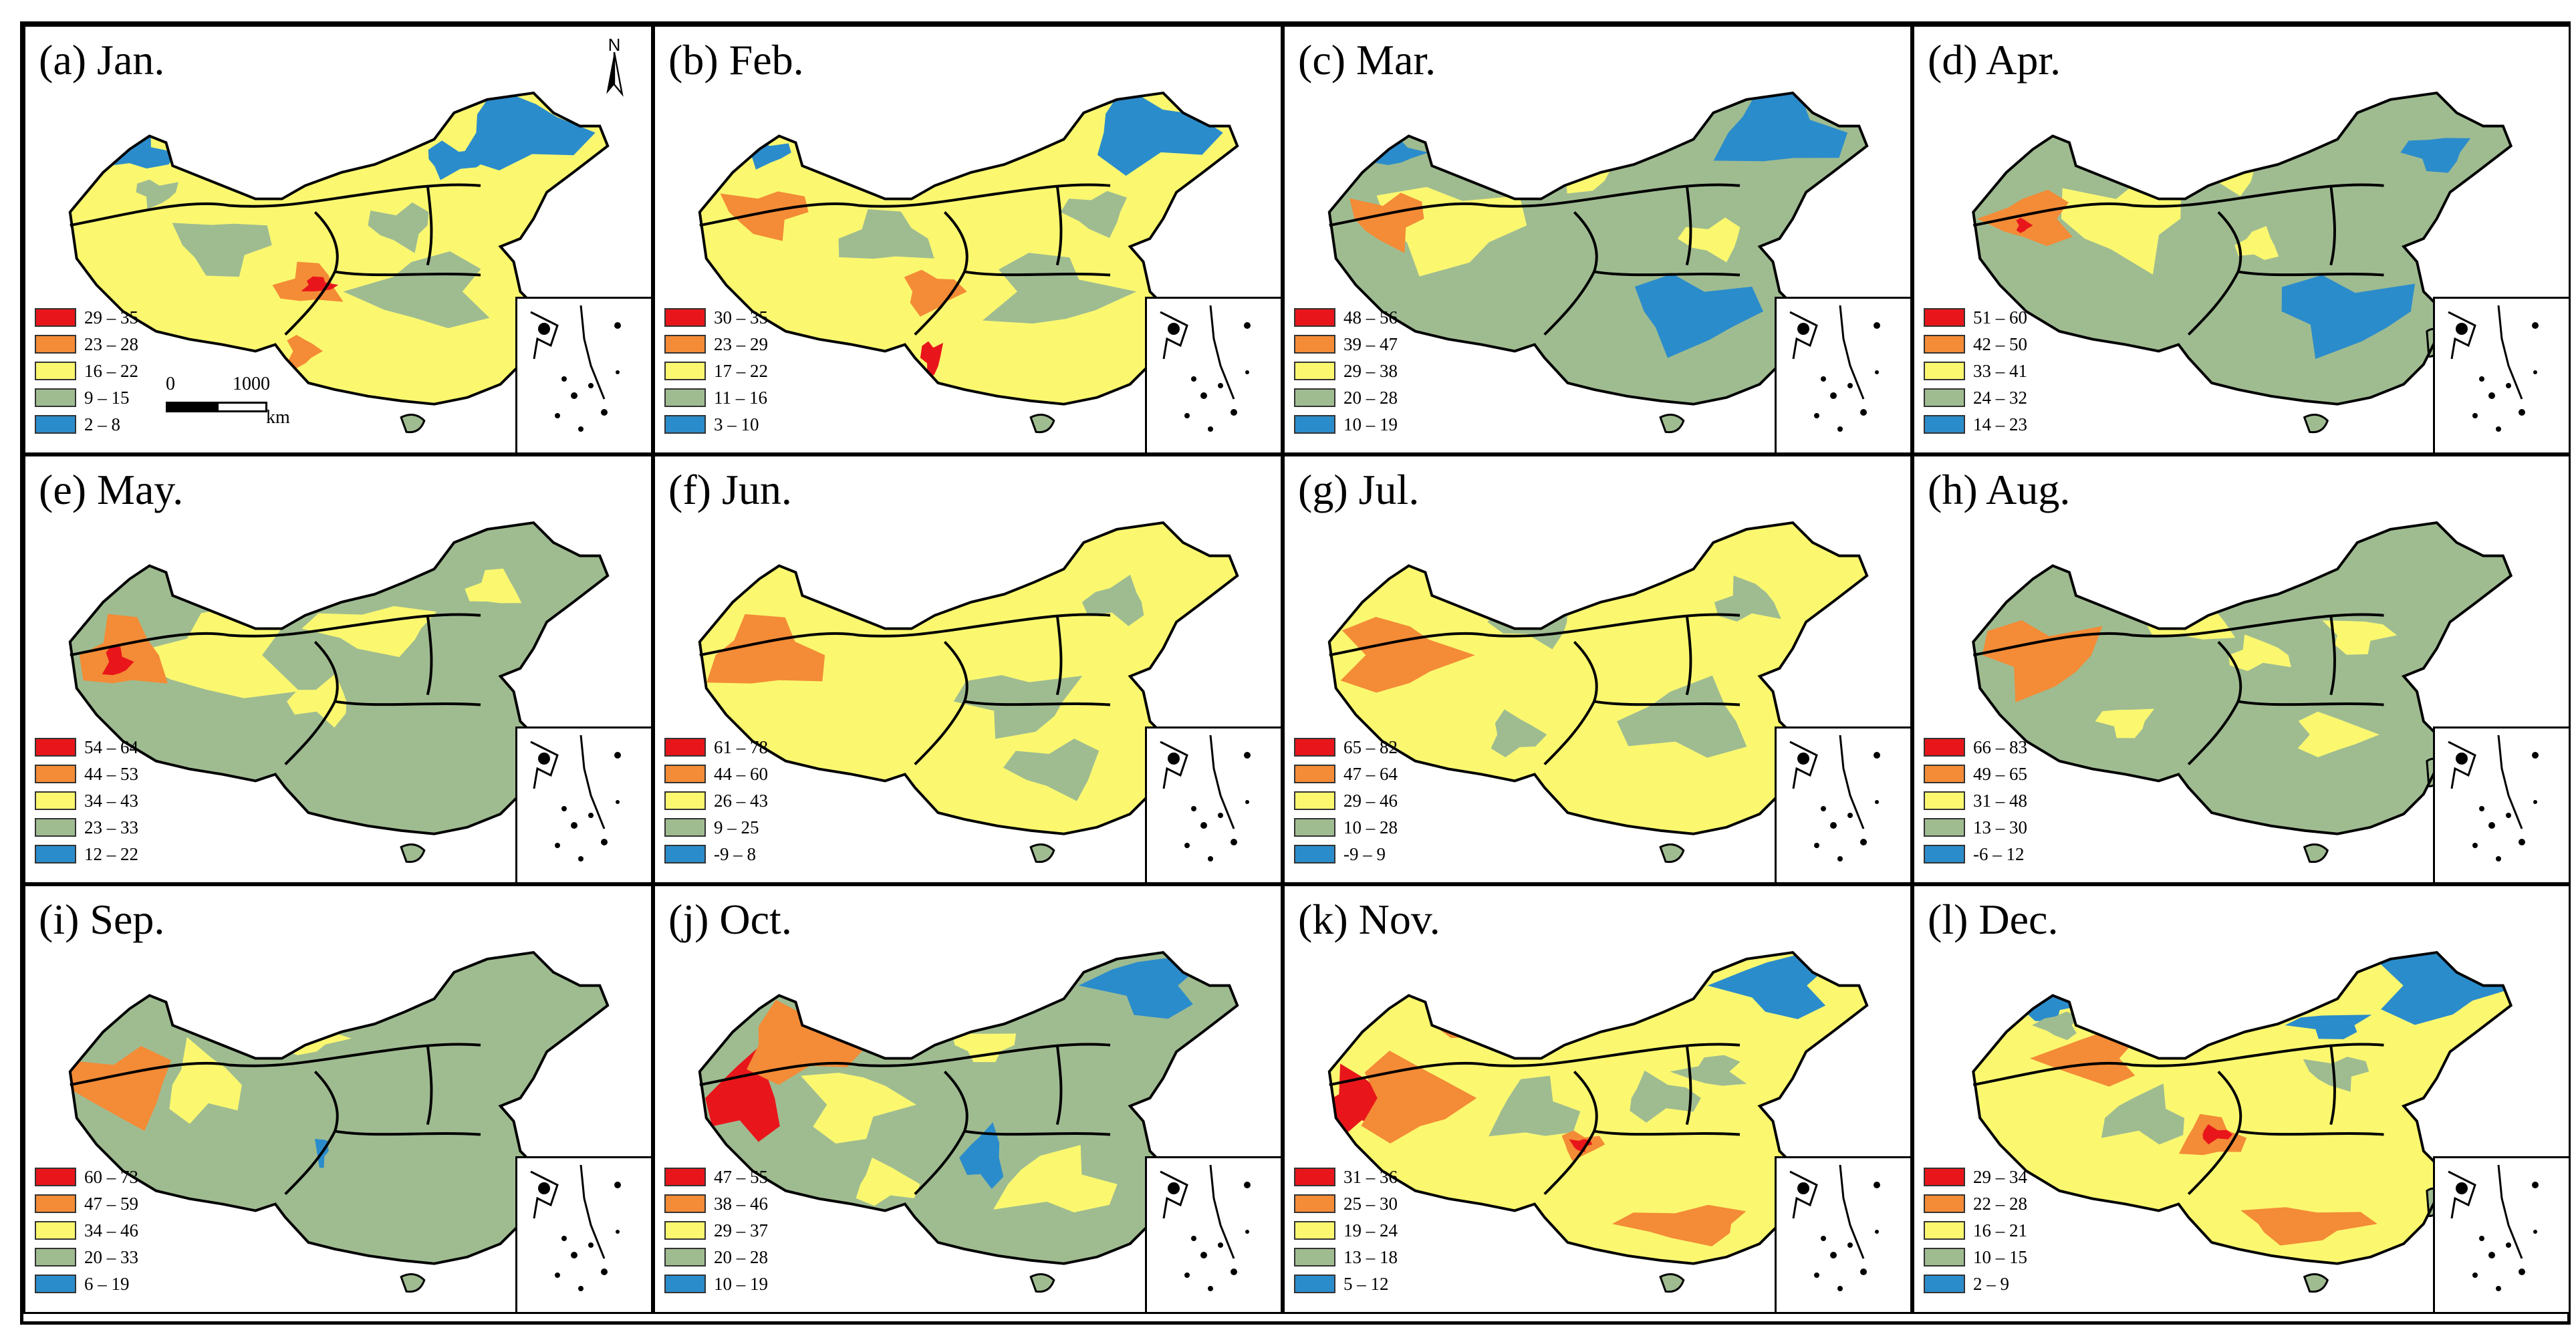 Image resolution: width=2576 pixels, height=1332 pixels. What do you see at coordinates (741, 1230) in the screenshot?
I see `legend-label: 29 – 37` at bounding box center [741, 1230].